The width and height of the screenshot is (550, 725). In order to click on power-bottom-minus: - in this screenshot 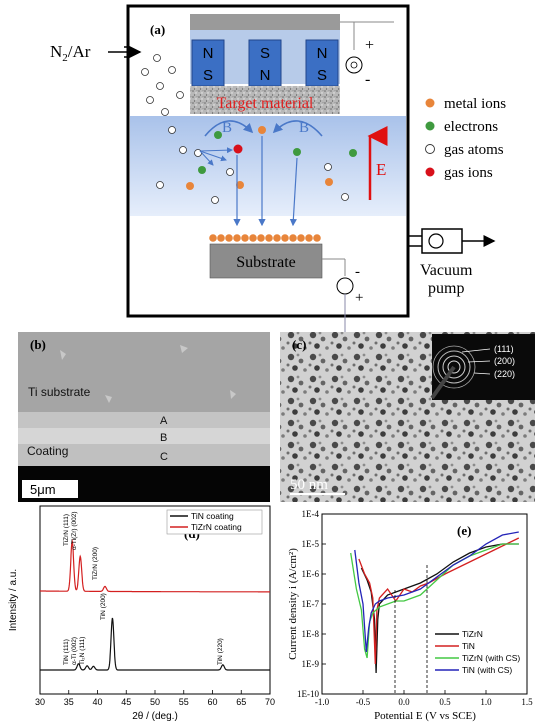, I will do `click(357, 272)`.